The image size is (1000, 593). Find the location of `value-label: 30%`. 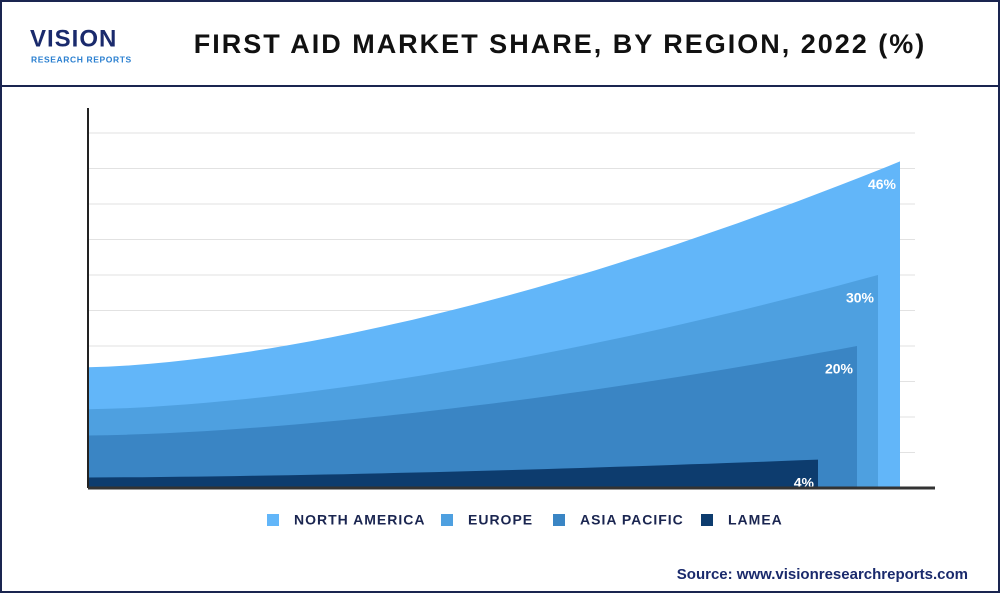

value-label: 30% is located at coordinates (860, 298).